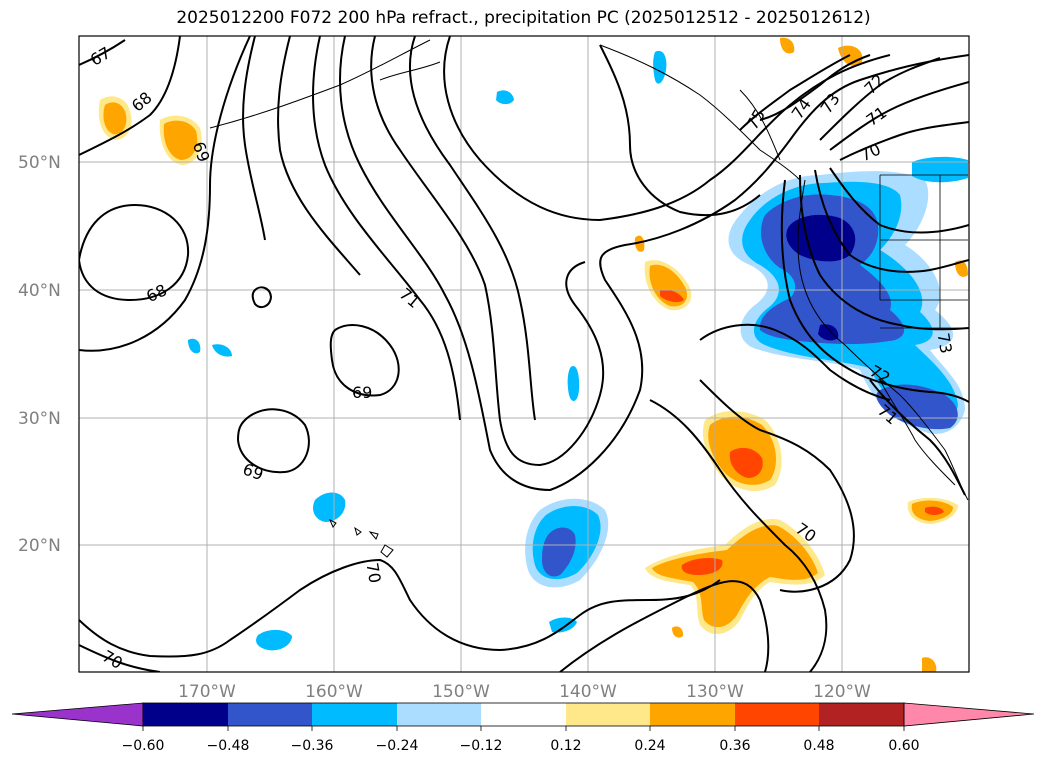  What do you see at coordinates (961, 268) in the screenshot?
I see `pos-region-coast-orange` at bounding box center [961, 268].